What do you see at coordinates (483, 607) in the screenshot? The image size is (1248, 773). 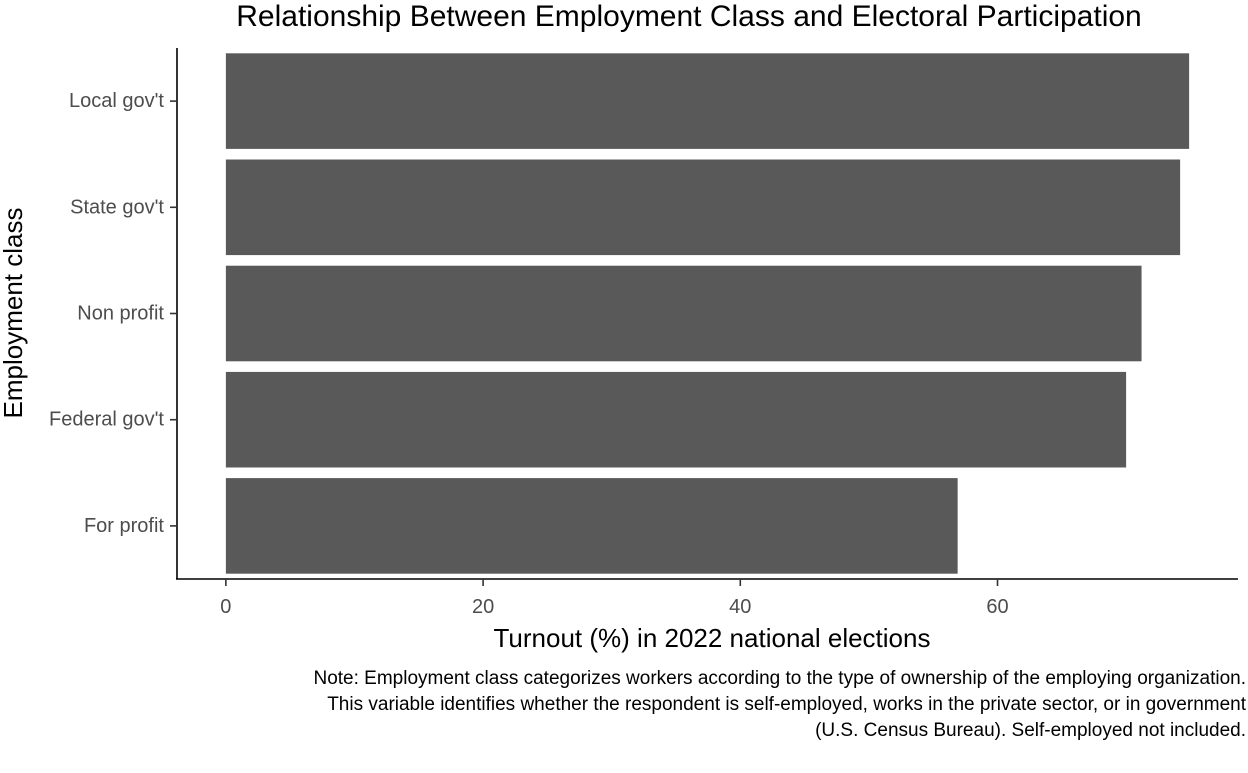 I see `x-tick-label-1: 20` at bounding box center [483, 607].